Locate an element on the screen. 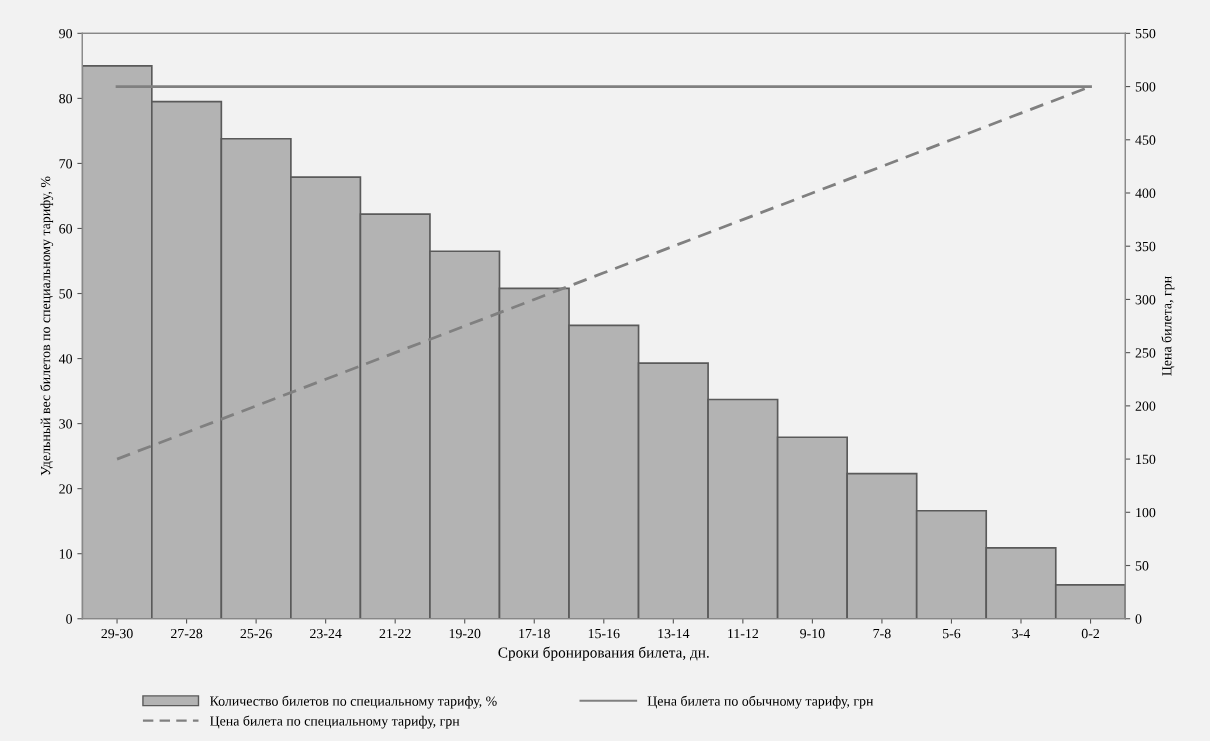  y2-tick-label: 50 is located at coordinates (1142, 566).